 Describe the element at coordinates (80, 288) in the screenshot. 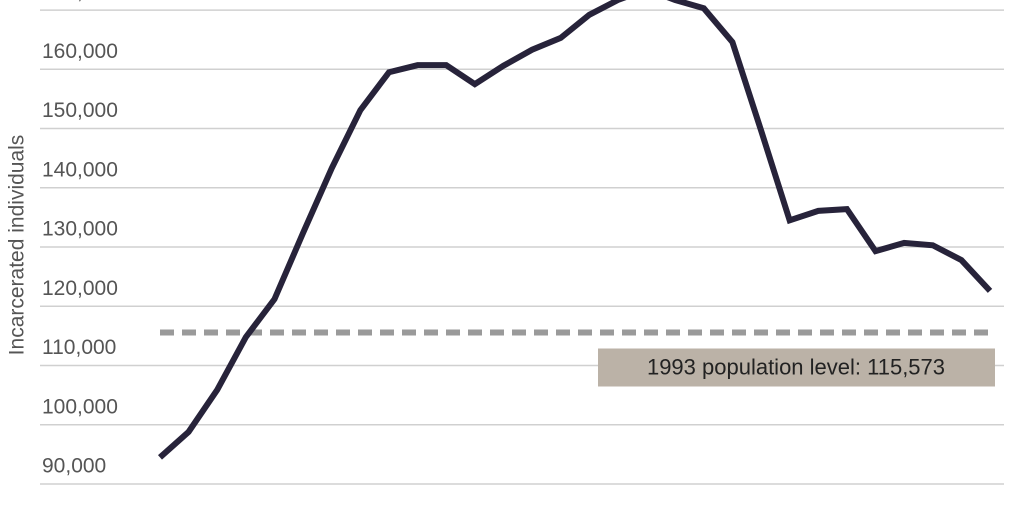

I see `y-tick-label: 120,000` at that location.